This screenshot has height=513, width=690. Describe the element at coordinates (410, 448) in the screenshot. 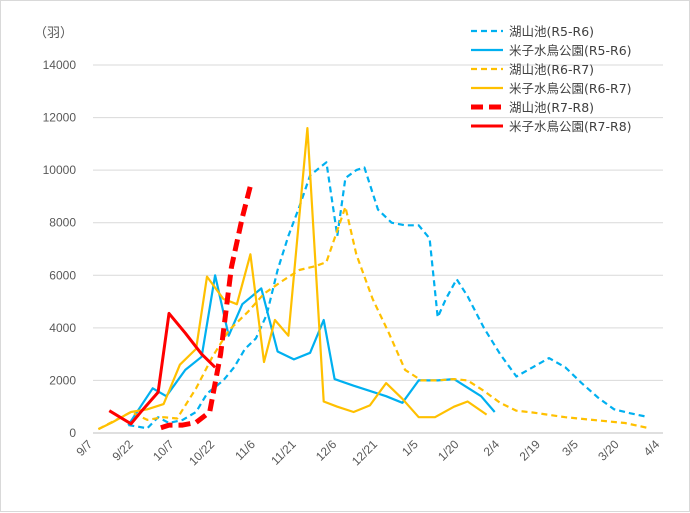

I see `x-tick-label: 1/5` at that location.